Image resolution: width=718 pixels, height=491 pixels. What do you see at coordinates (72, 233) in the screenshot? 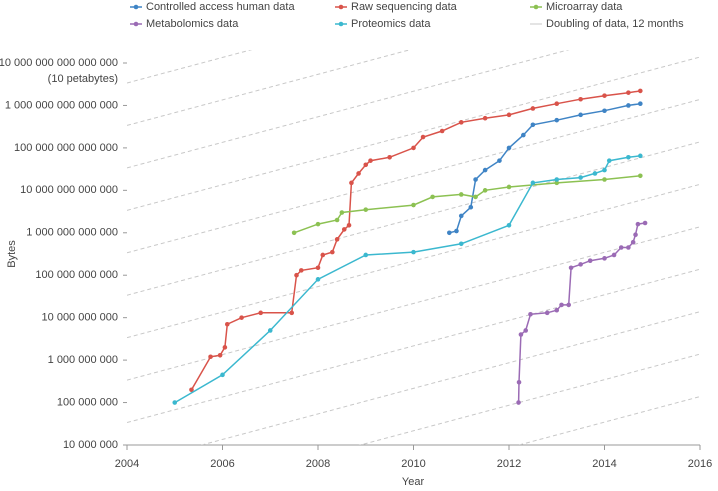
I see `y-tick-label: 1 000 000 000 000` at bounding box center [72, 233].